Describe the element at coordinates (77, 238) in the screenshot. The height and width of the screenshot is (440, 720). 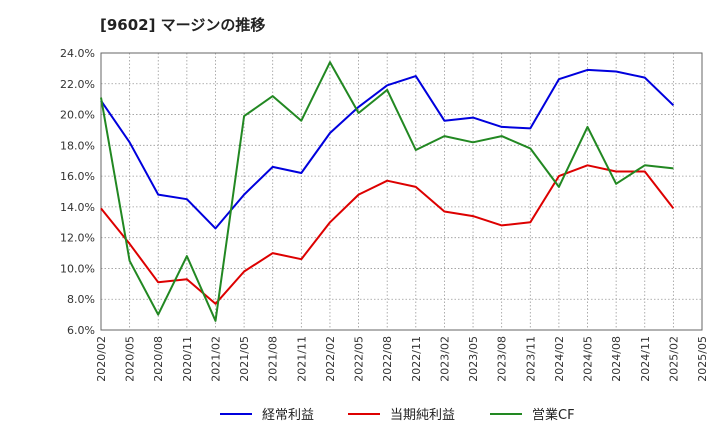
I see `y-tick-label: 12.0%` at that location.